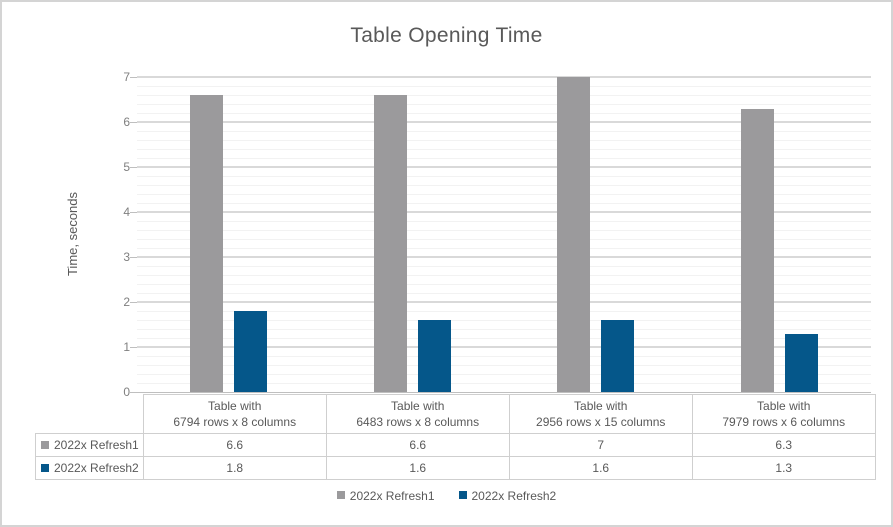 This screenshot has width=893, height=527. Describe the element at coordinates (783, 445) in the screenshot. I see `value-cell: 6.3` at that location.